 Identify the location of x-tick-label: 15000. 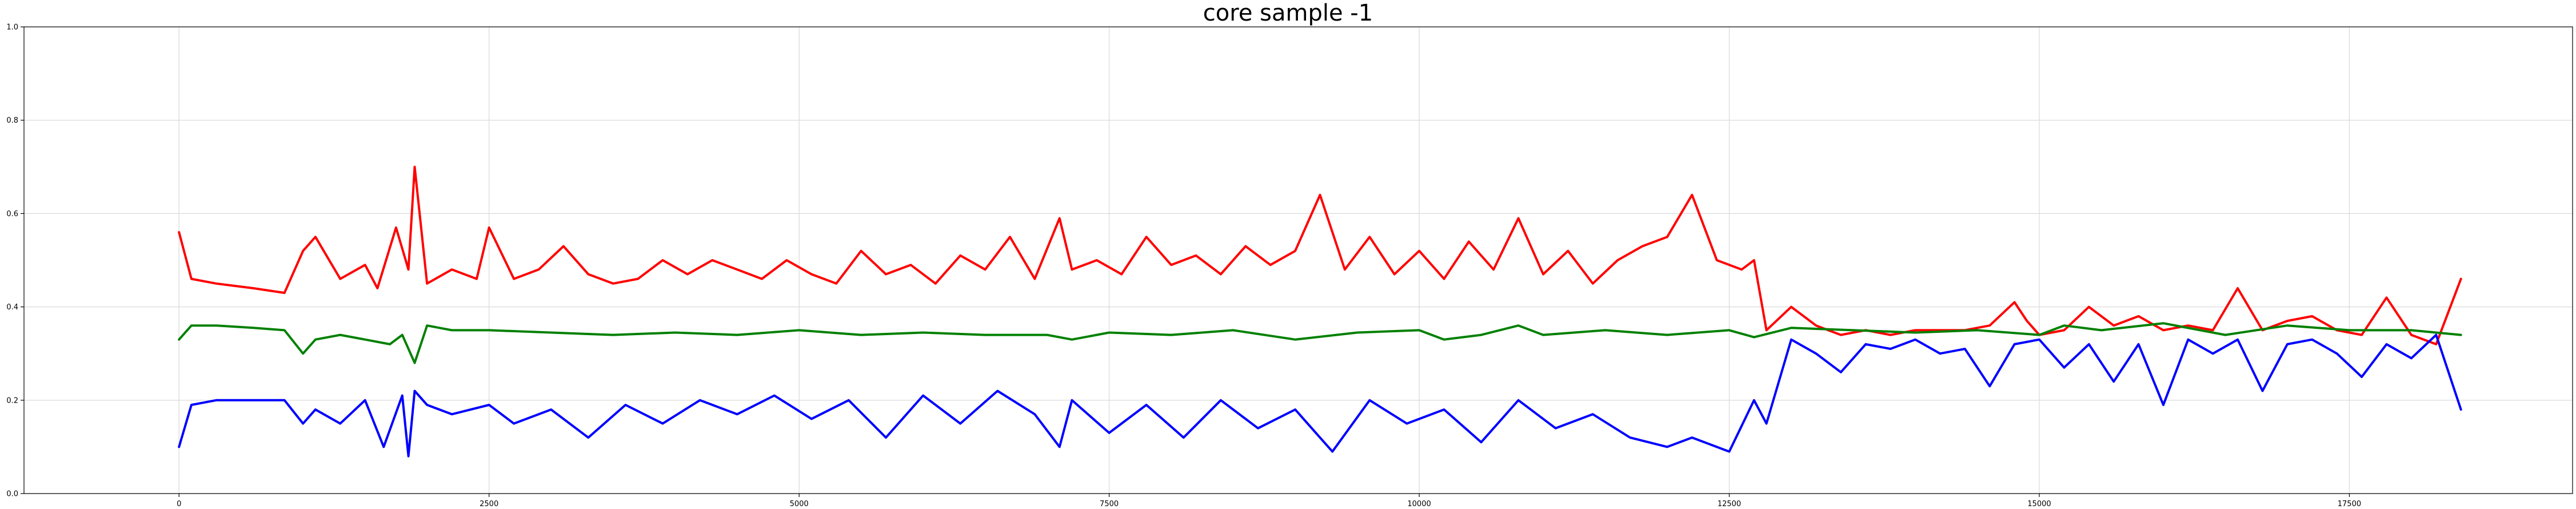
(2039, 504).